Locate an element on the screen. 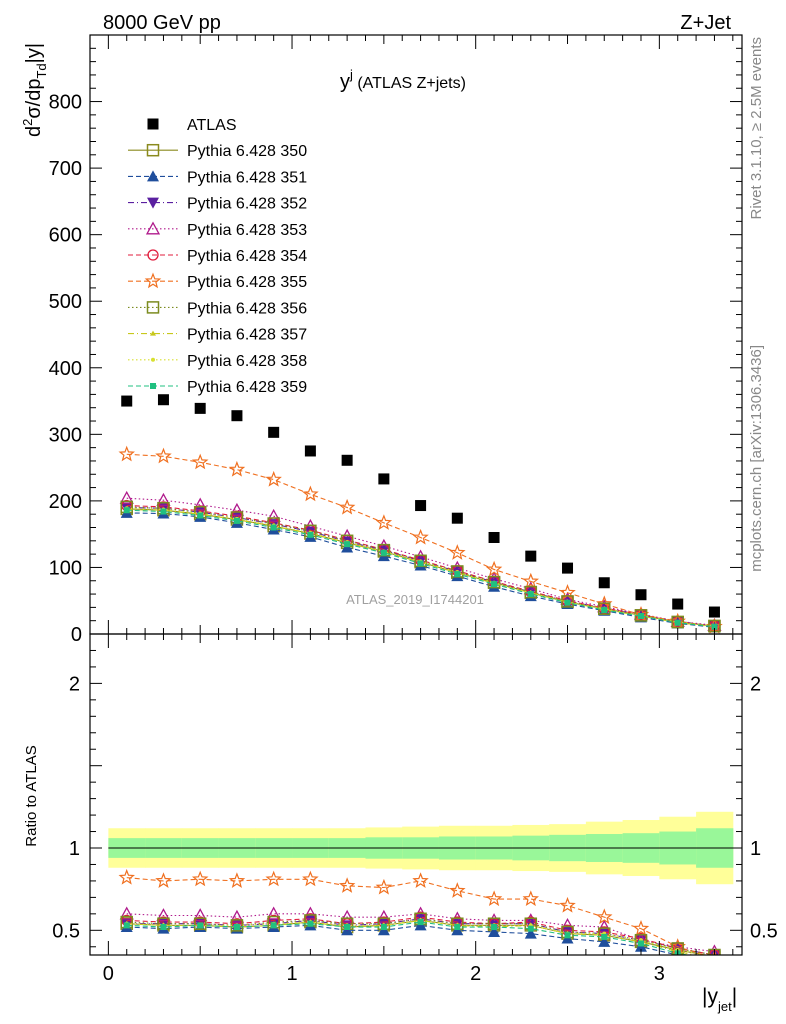 The width and height of the screenshot is (786, 1024). y-axis-label-main: d2σ/dpTd|y| is located at coordinates (34, 90).